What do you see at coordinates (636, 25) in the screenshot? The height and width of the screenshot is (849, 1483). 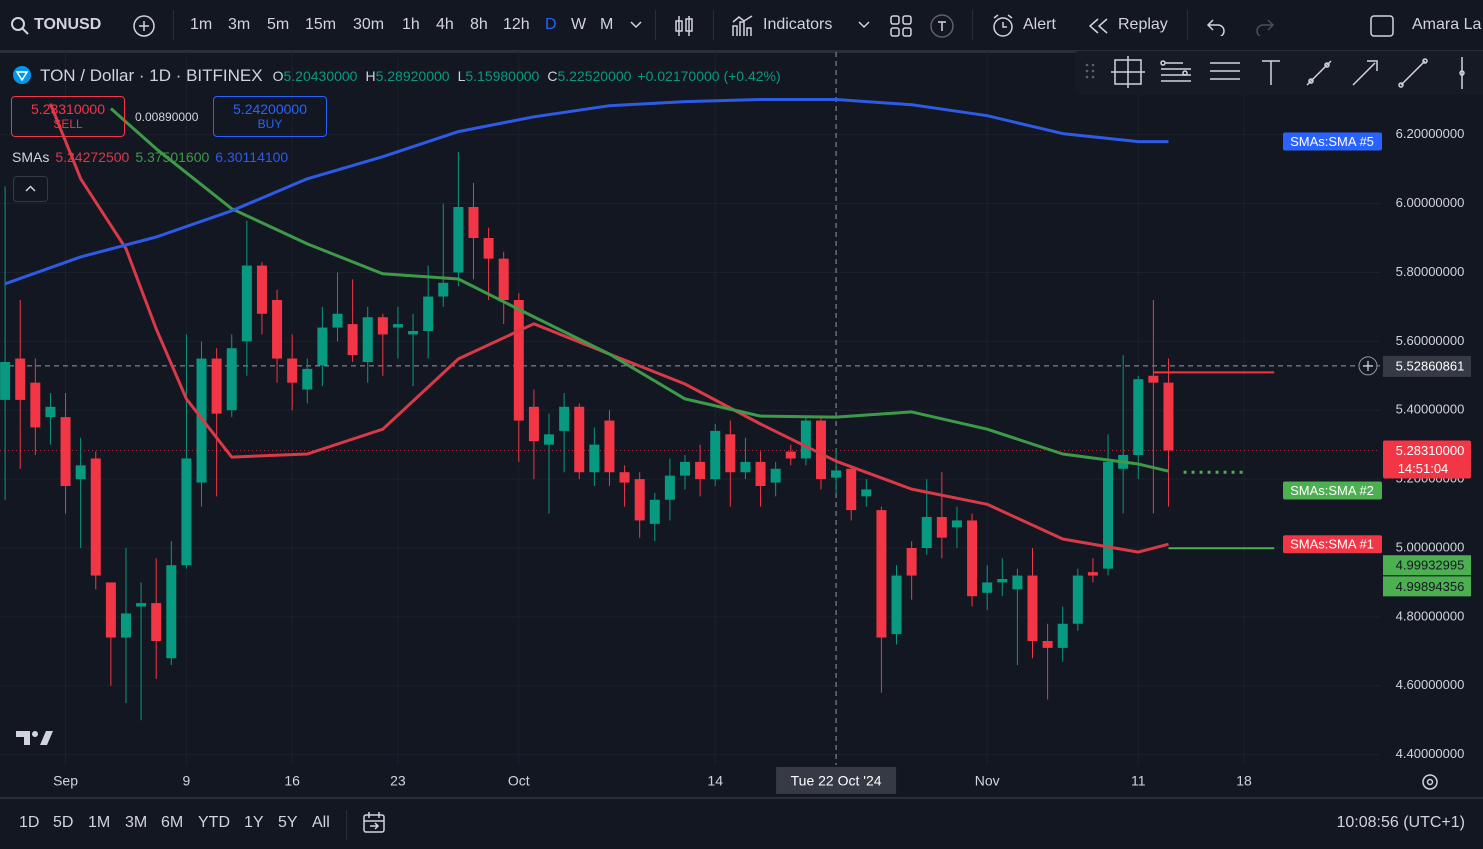 I see `interval-menu` at bounding box center [636, 25].